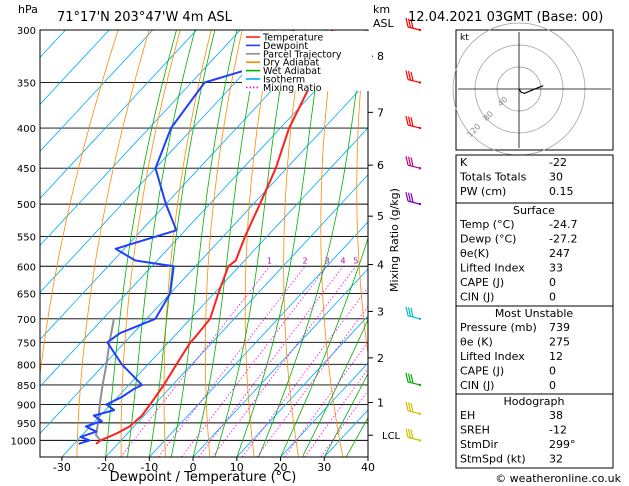 This screenshot has width=629, height=486. Describe the element at coordinates (488, 239) in the screenshot. I see `table-row-label: Dewp (°C)` at that location.